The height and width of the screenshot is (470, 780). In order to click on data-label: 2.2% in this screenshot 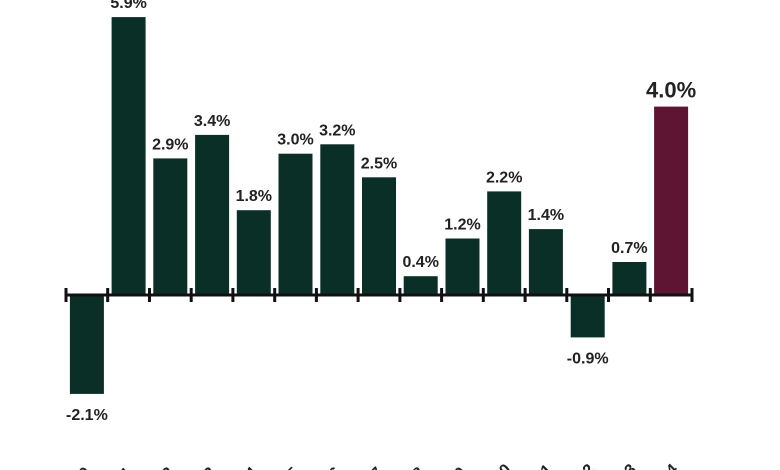, I will do `click(504, 177)`.